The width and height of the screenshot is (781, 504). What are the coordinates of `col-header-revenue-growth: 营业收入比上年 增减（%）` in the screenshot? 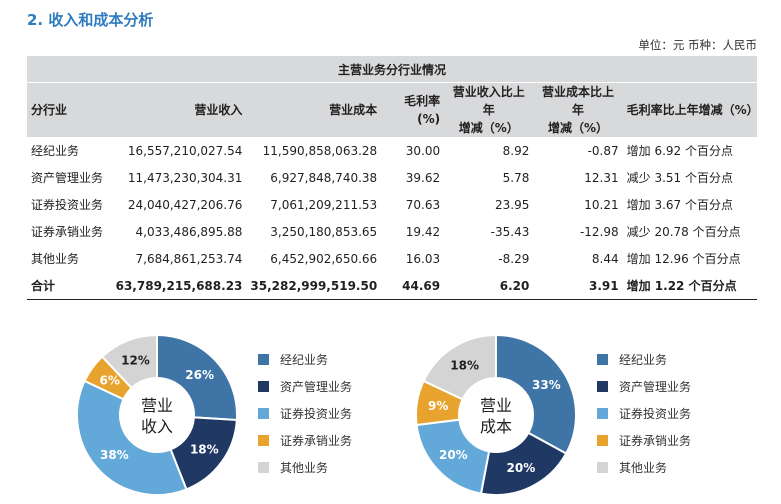 It's located at (489, 109).